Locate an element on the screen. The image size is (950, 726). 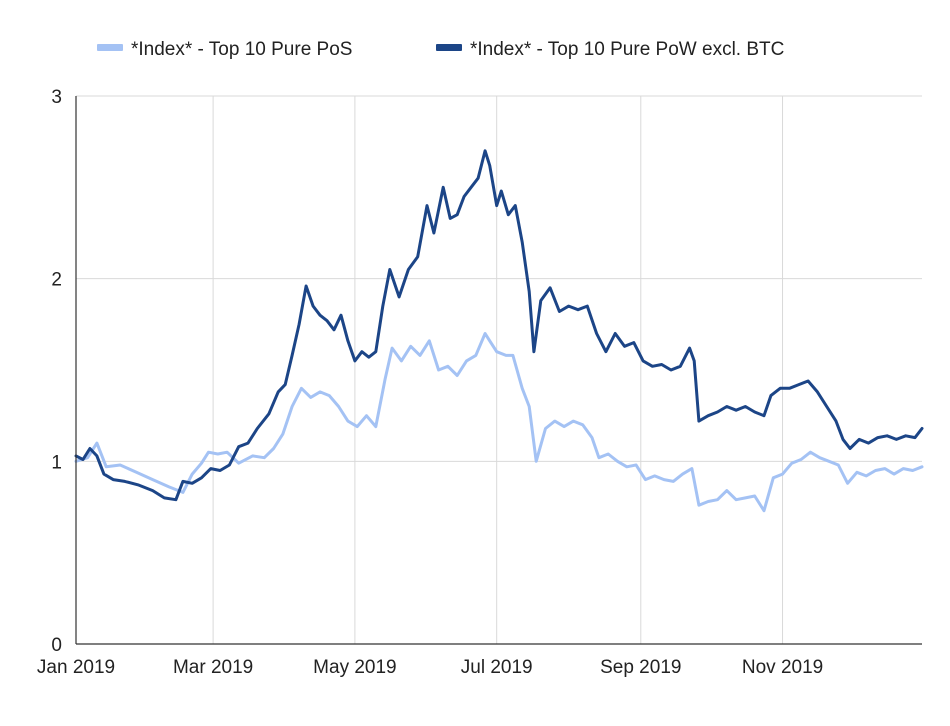
x-tick-label: May 2019 is located at coordinates (354, 667).